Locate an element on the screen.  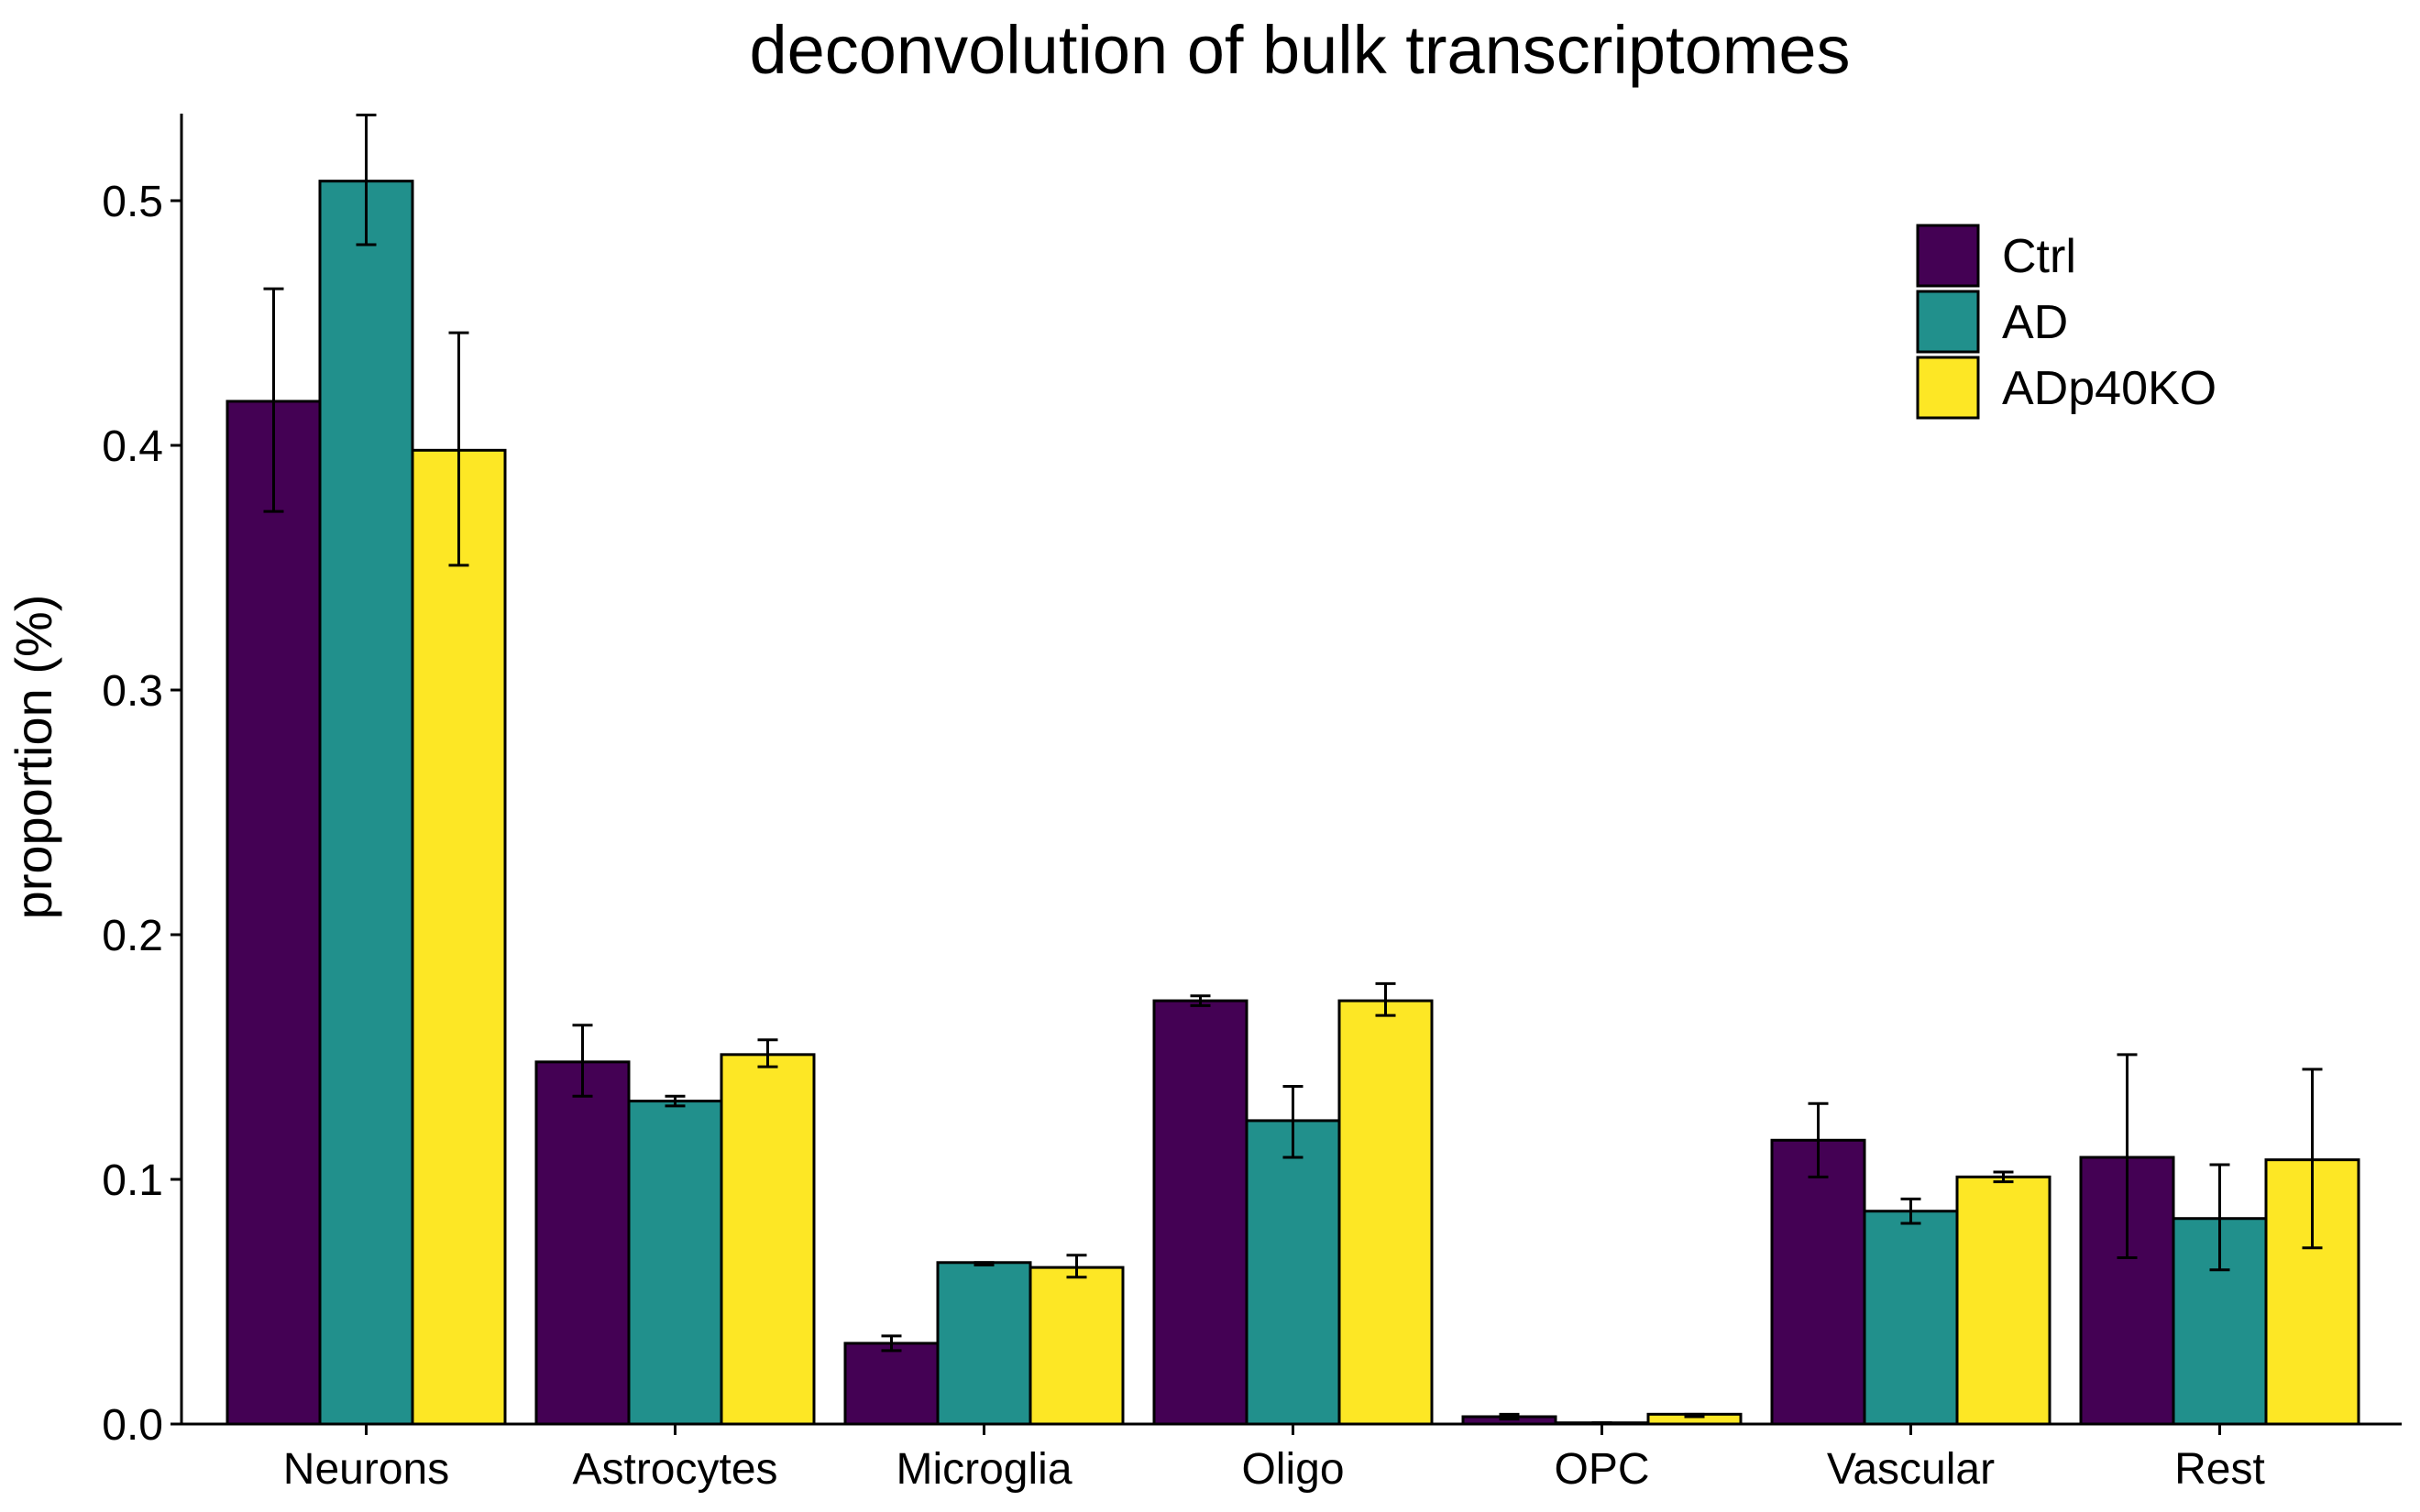
x-tick-label-opc: OPC is located at coordinates (1601, 1469).